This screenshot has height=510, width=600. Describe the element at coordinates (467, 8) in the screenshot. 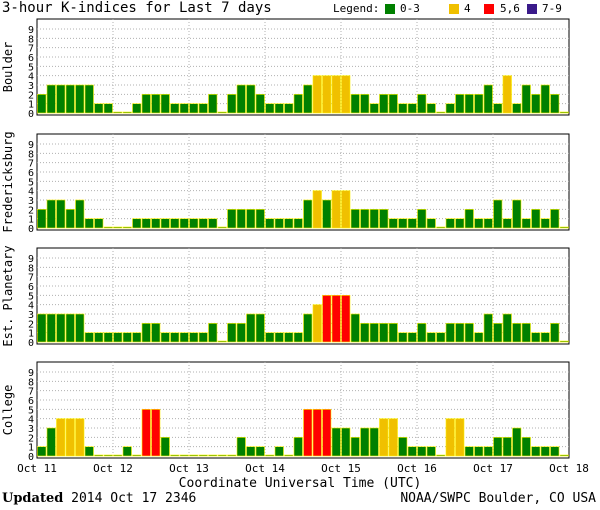

I see `legend-item-4: 4` at that location.